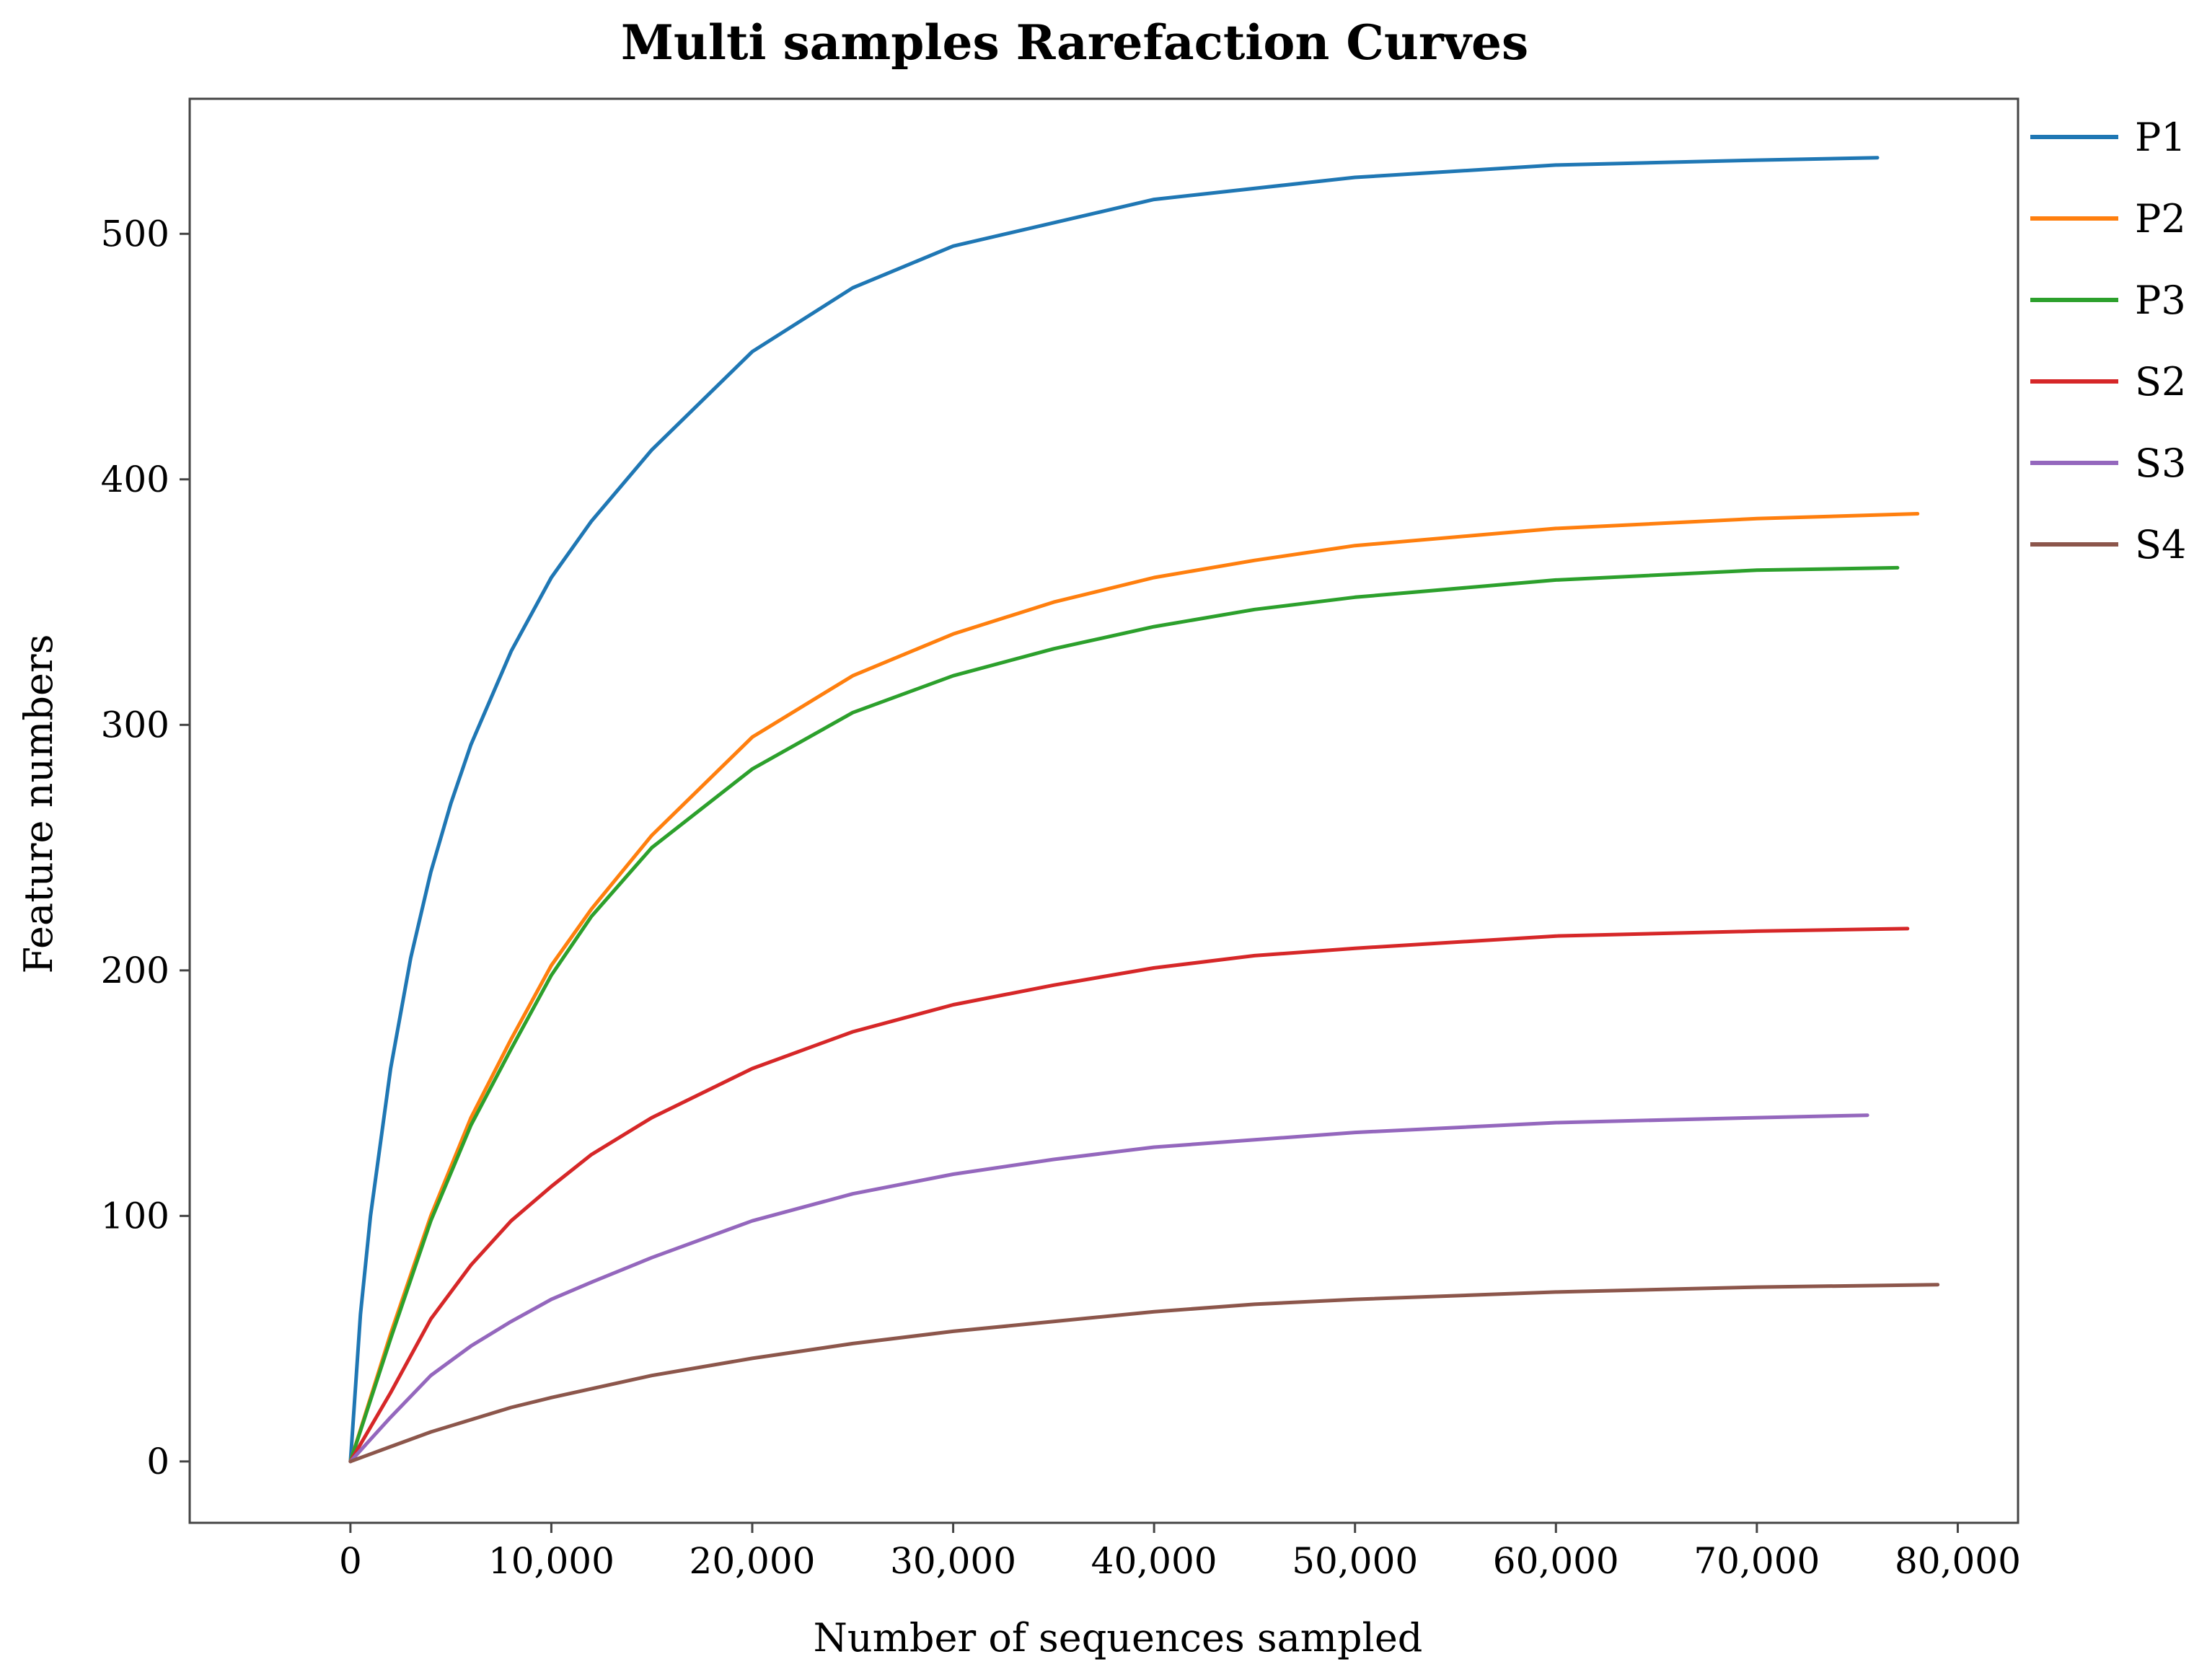 The width and height of the screenshot is (2207, 1680). What do you see at coordinates (38, 804) in the screenshot?
I see `y-axis-label: Feature numbers` at bounding box center [38, 804].